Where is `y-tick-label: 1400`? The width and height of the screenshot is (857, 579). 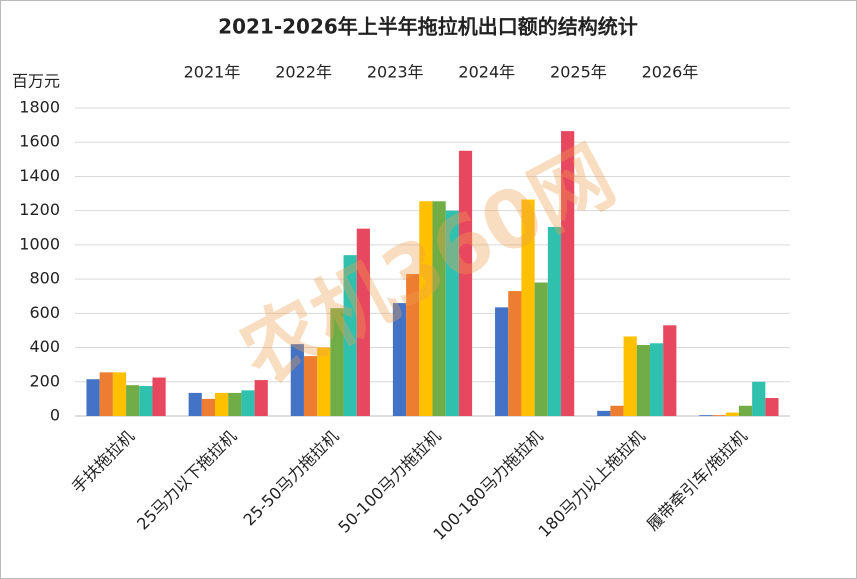 y-tick-label: 1400 is located at coordinates (39, 175).